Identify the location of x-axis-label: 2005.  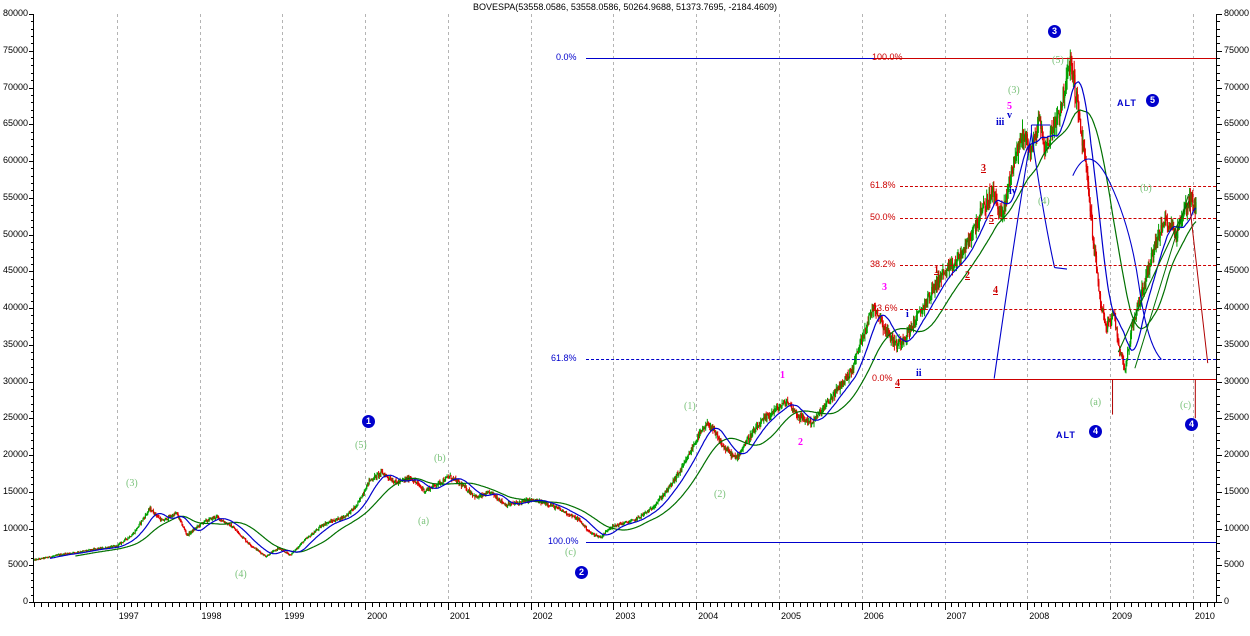
(790, 616).